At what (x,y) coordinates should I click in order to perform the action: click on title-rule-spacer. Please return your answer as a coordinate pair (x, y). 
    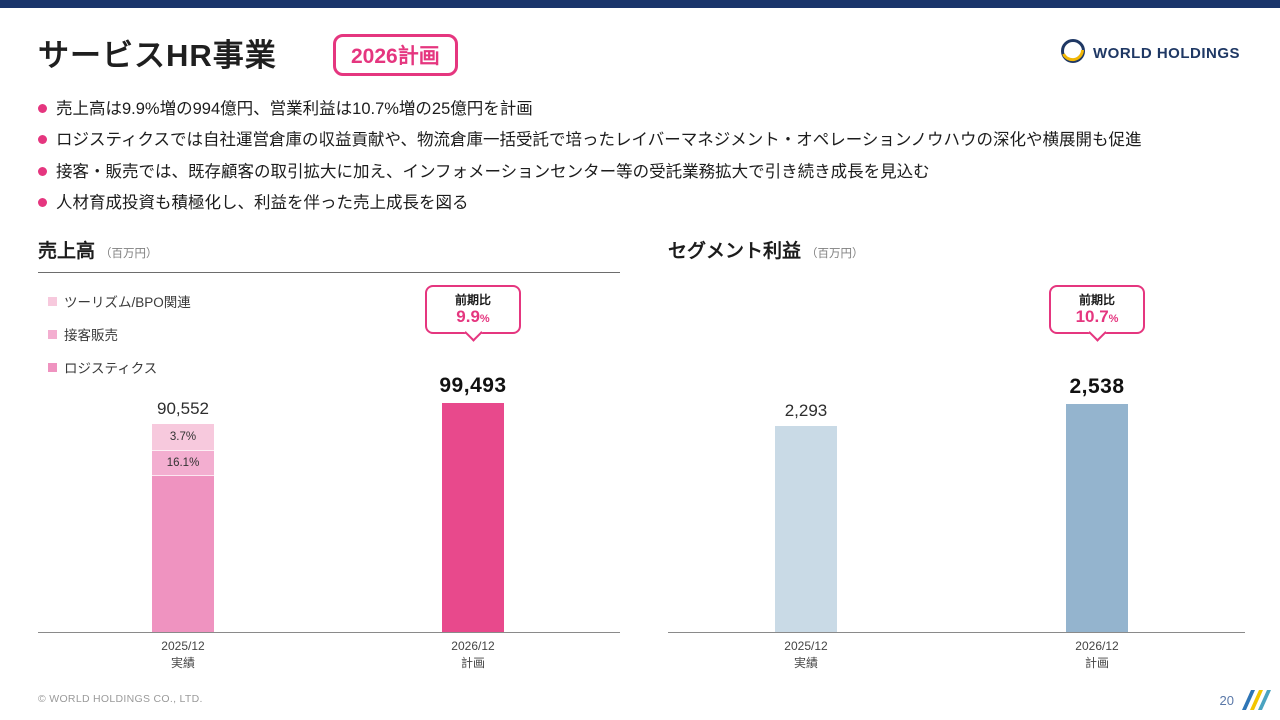
    Looking at the image, I should click on (956, 272).